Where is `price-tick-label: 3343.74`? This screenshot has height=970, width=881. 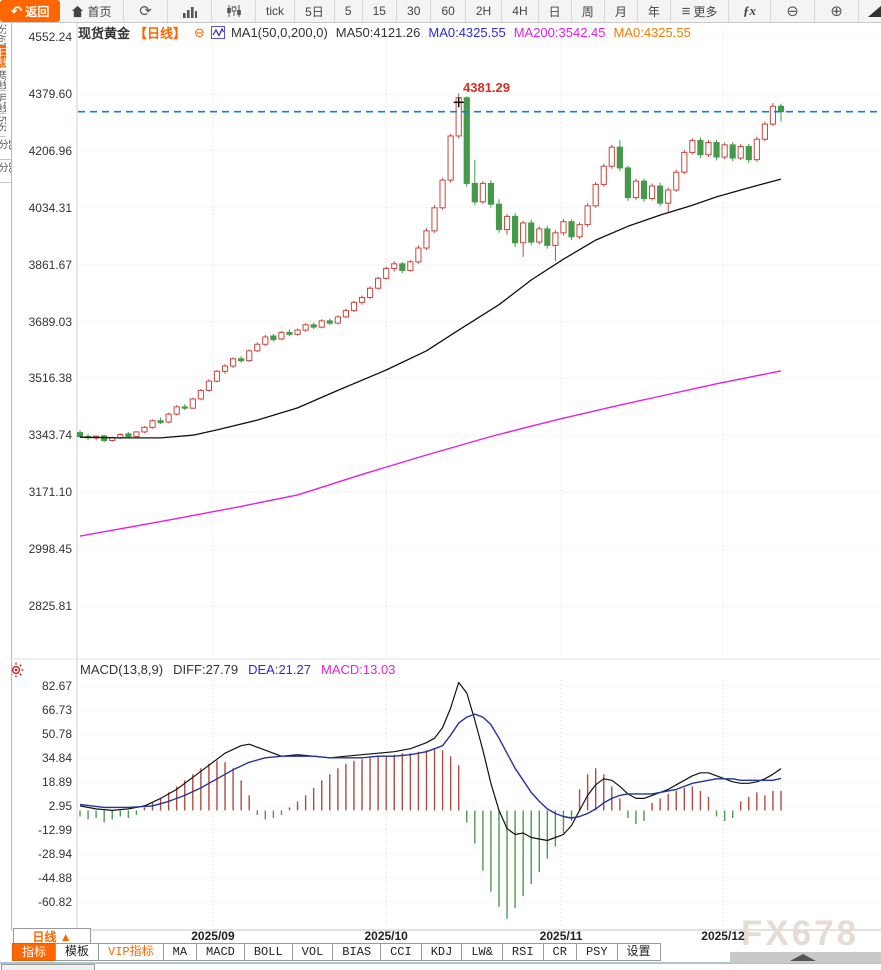 price-tick-label: 3343.74 is located at coordinates (50, 435).